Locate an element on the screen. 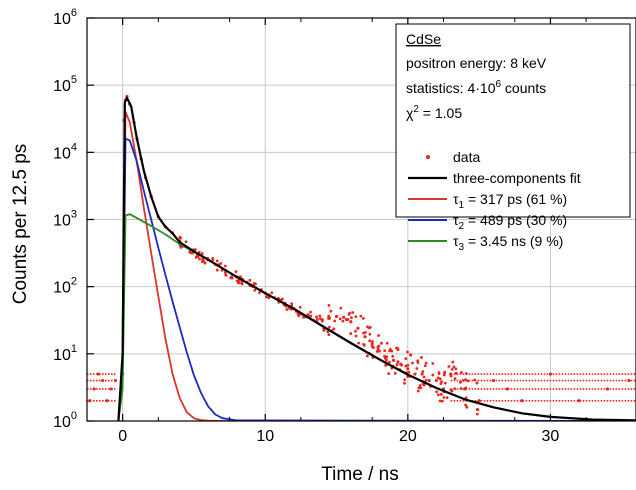  tau1-symbol: τ is located at coordinates (456, 199).